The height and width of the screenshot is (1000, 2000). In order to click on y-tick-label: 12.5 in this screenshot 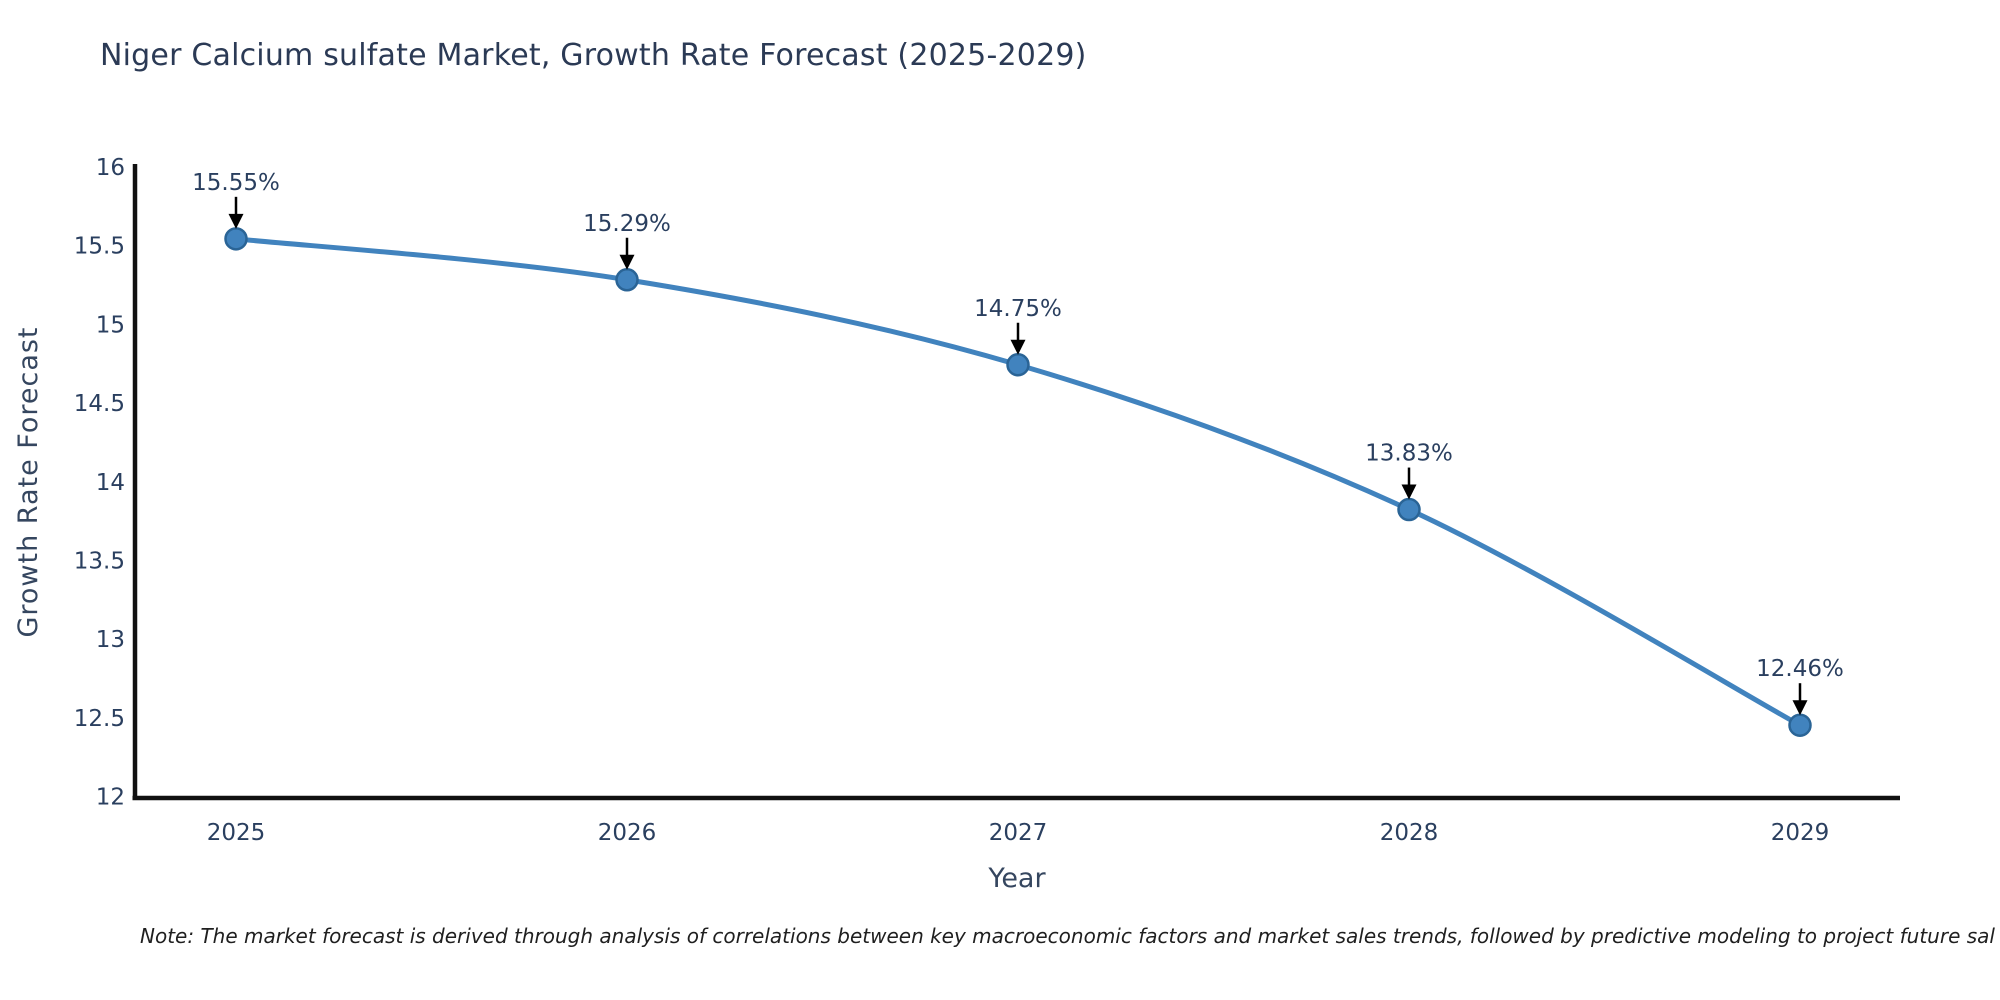, I will do `click(99, 719)`.